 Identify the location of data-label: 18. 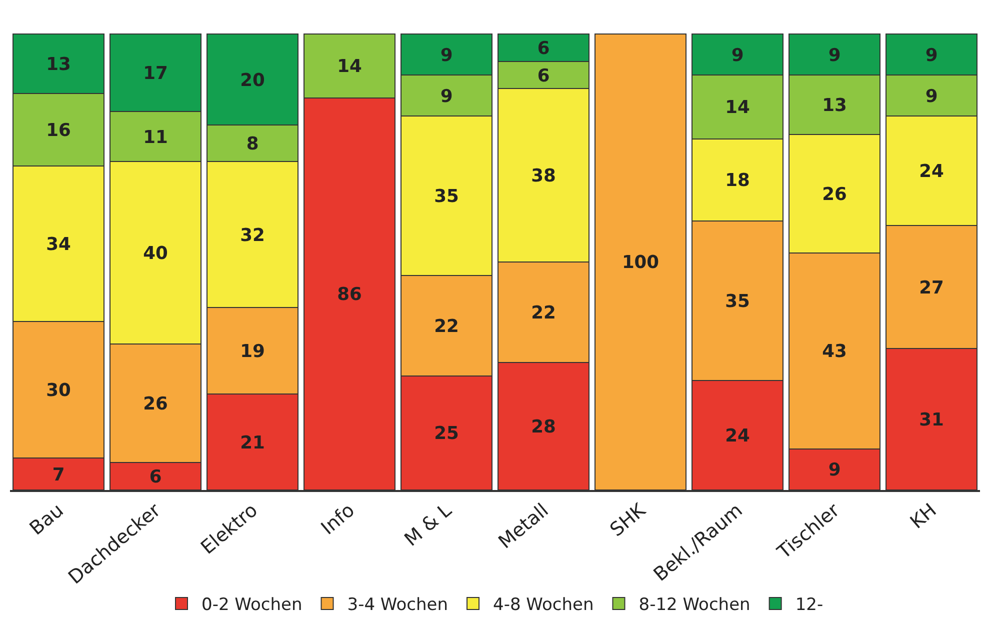
(737, 181).